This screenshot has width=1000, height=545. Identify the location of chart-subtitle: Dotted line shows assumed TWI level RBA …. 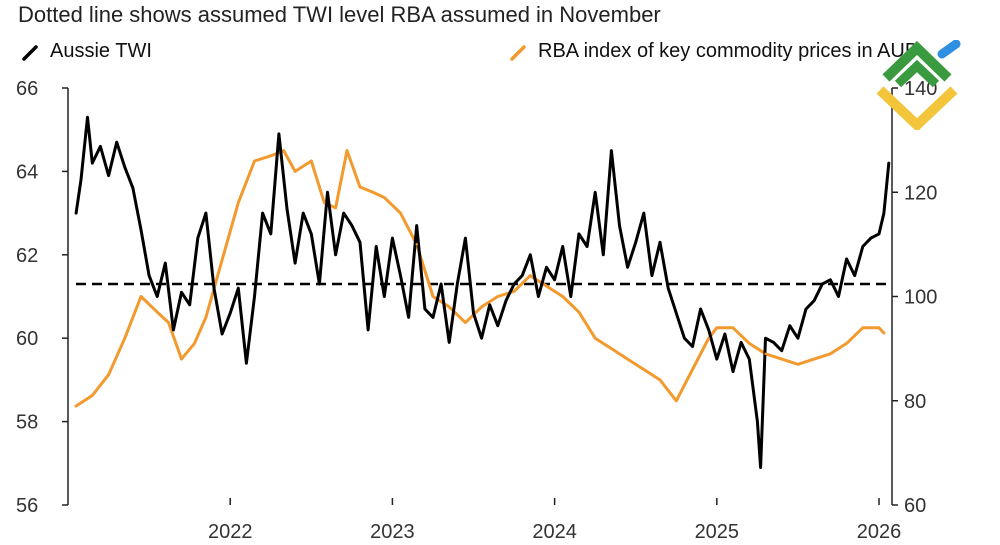
(339, 14).